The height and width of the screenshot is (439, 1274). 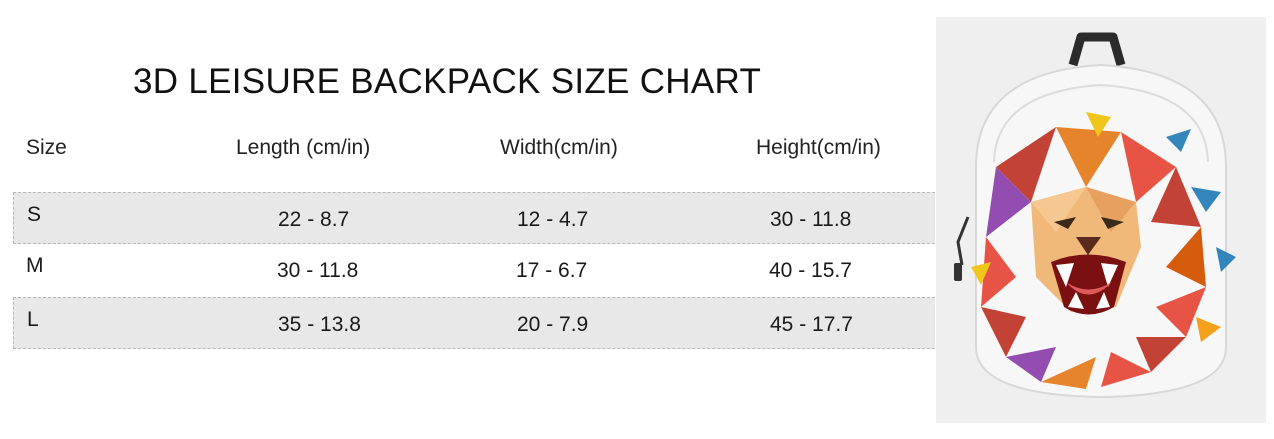 What do you see at coordinates (553, 219) in the screenshot?
I see `cell-width: 12 - 4.7` at bounding box center [553, 219].